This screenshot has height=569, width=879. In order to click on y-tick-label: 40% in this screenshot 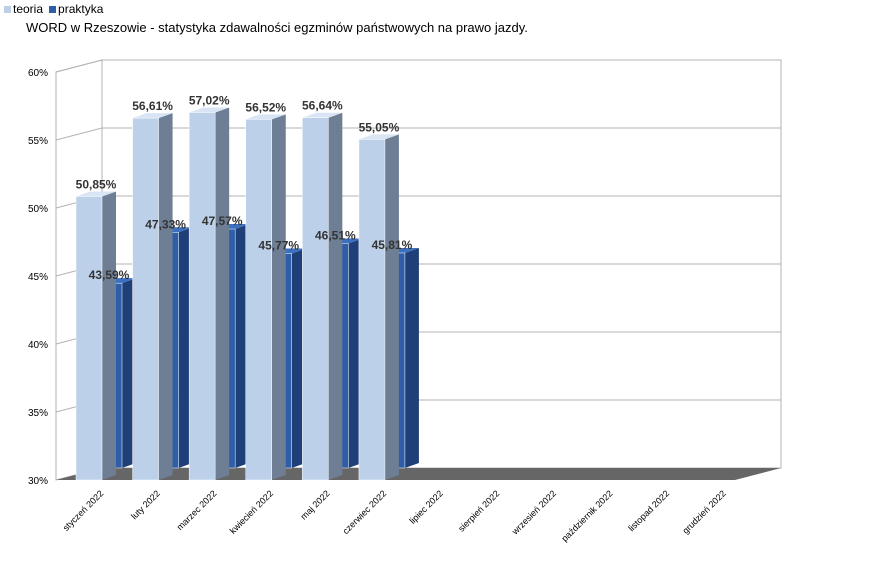, I will do `click(38, 345)`.